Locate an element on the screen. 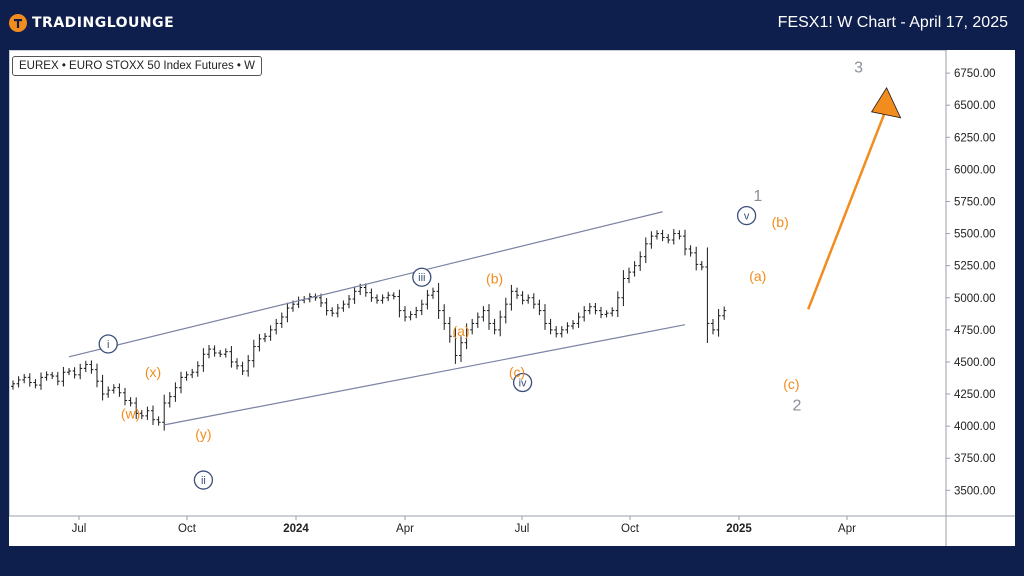 Image resolution: width=1024 pixels, height=576 pixels. price-tick-label: 4250.00 is located at coordinates (975, 395).